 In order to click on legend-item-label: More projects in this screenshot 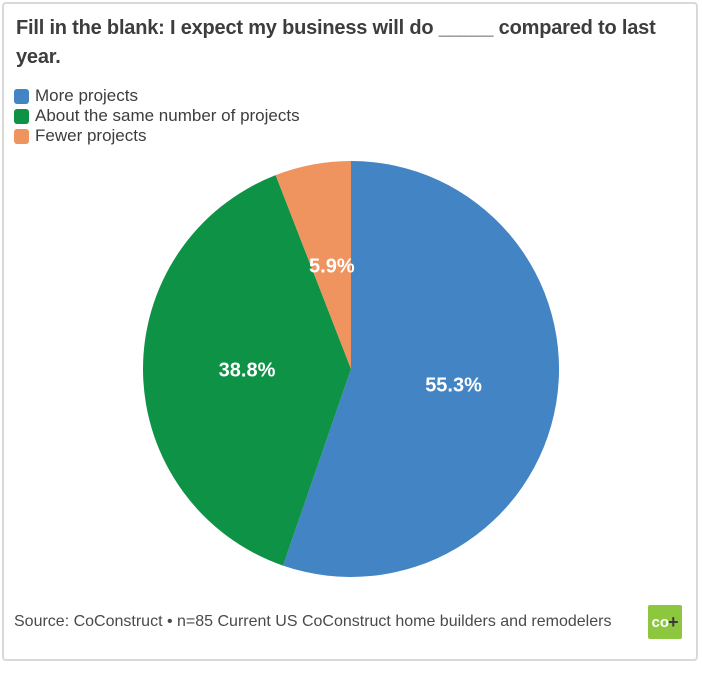, I will do `click(86, 95)`.